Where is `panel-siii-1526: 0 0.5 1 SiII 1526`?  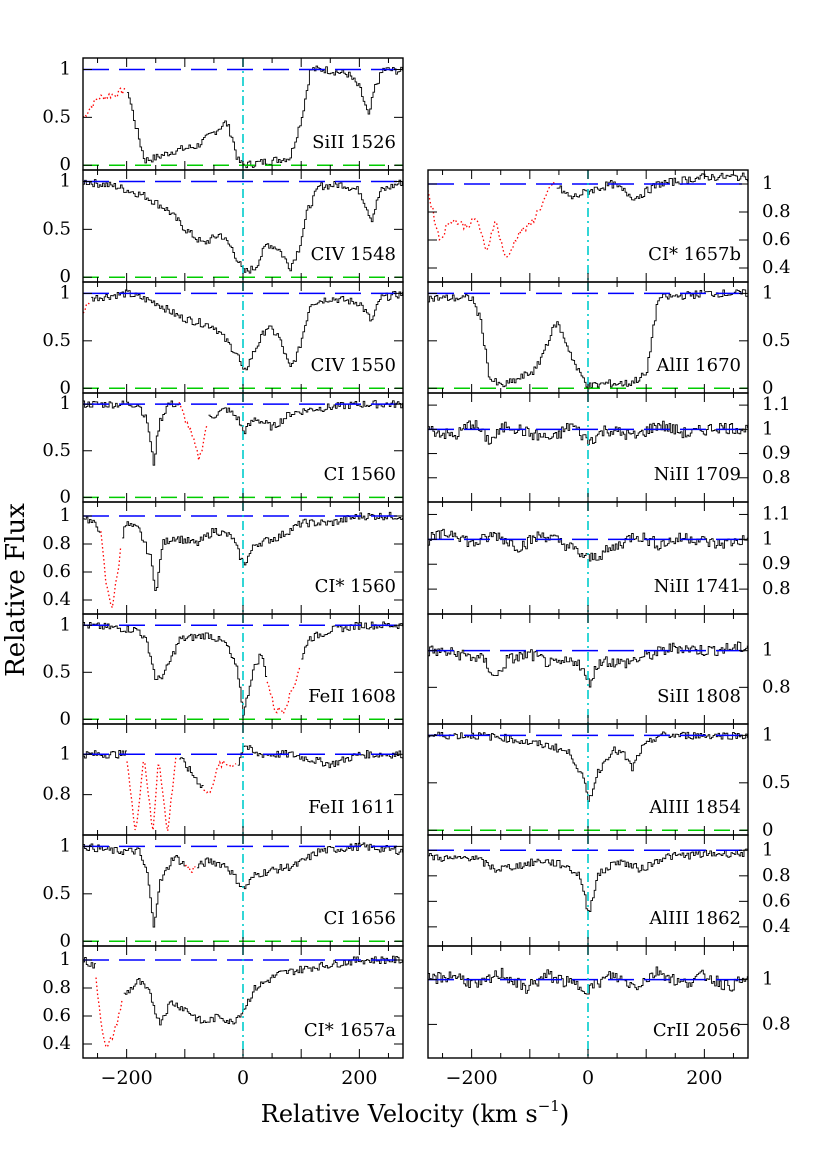 panel-siii-1526: 0 0.5 1 SiII 1526 is located at coordinates (223, 116).